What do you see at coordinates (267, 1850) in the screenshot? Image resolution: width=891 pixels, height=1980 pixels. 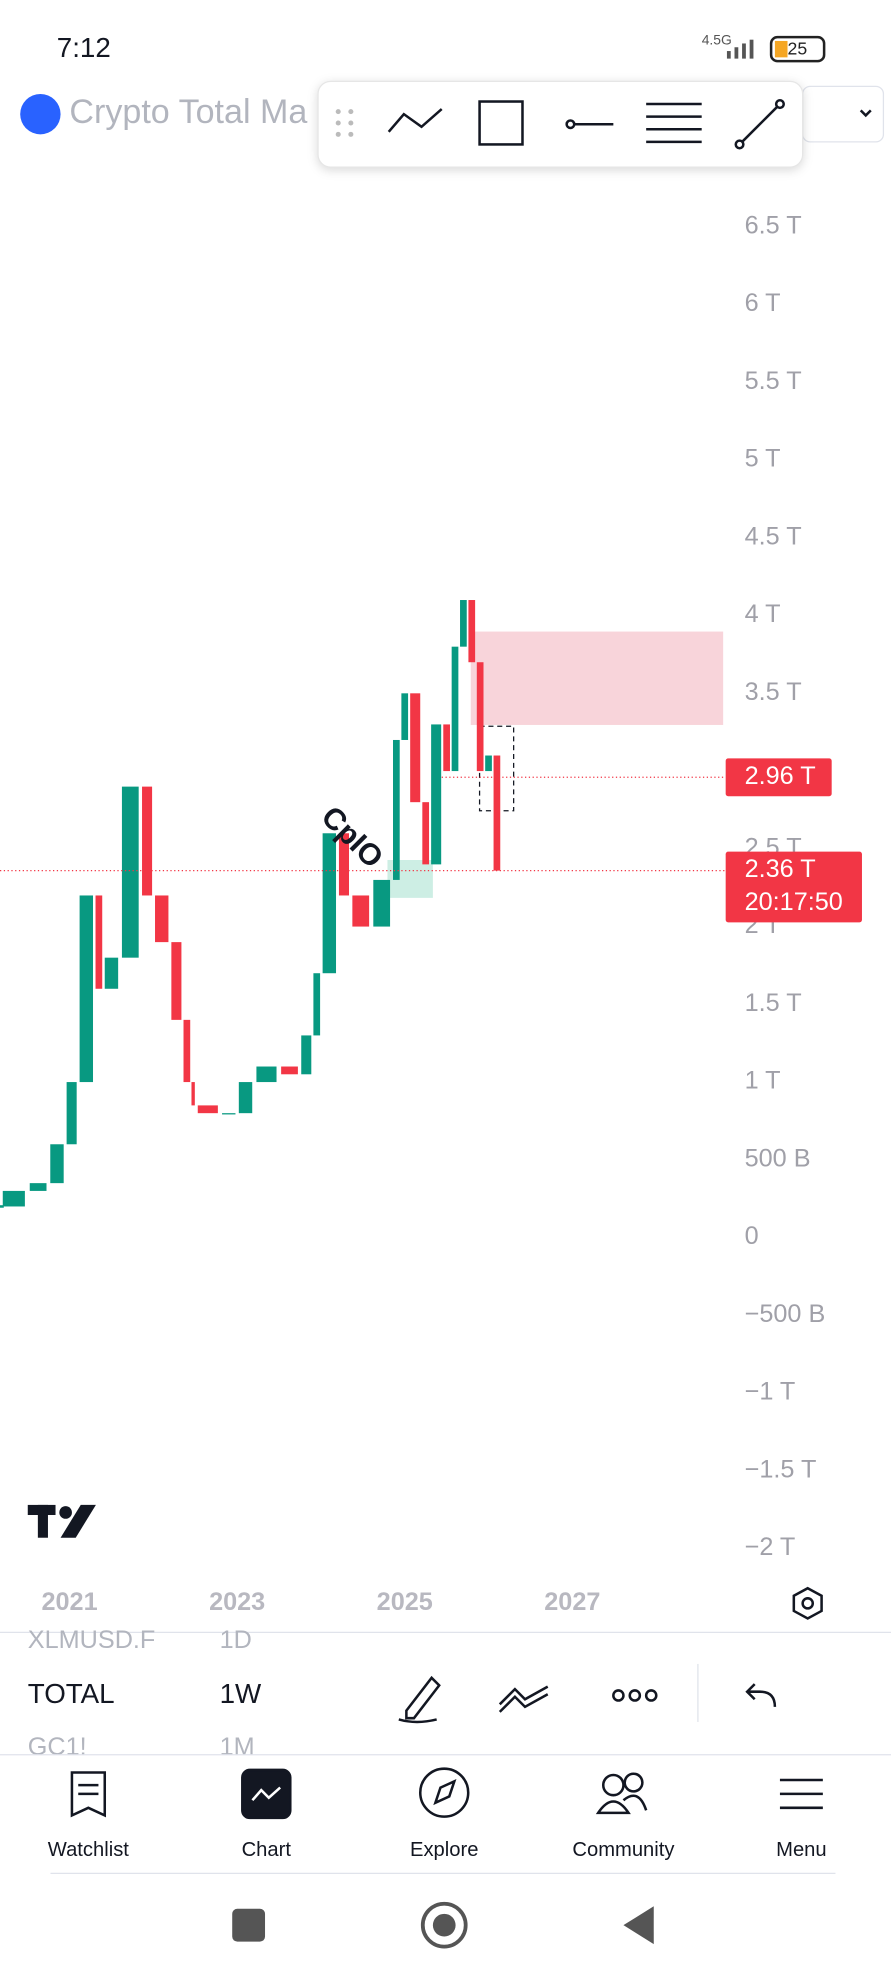 I see `nav-label: Chart` at bounding box center [267, 1850].